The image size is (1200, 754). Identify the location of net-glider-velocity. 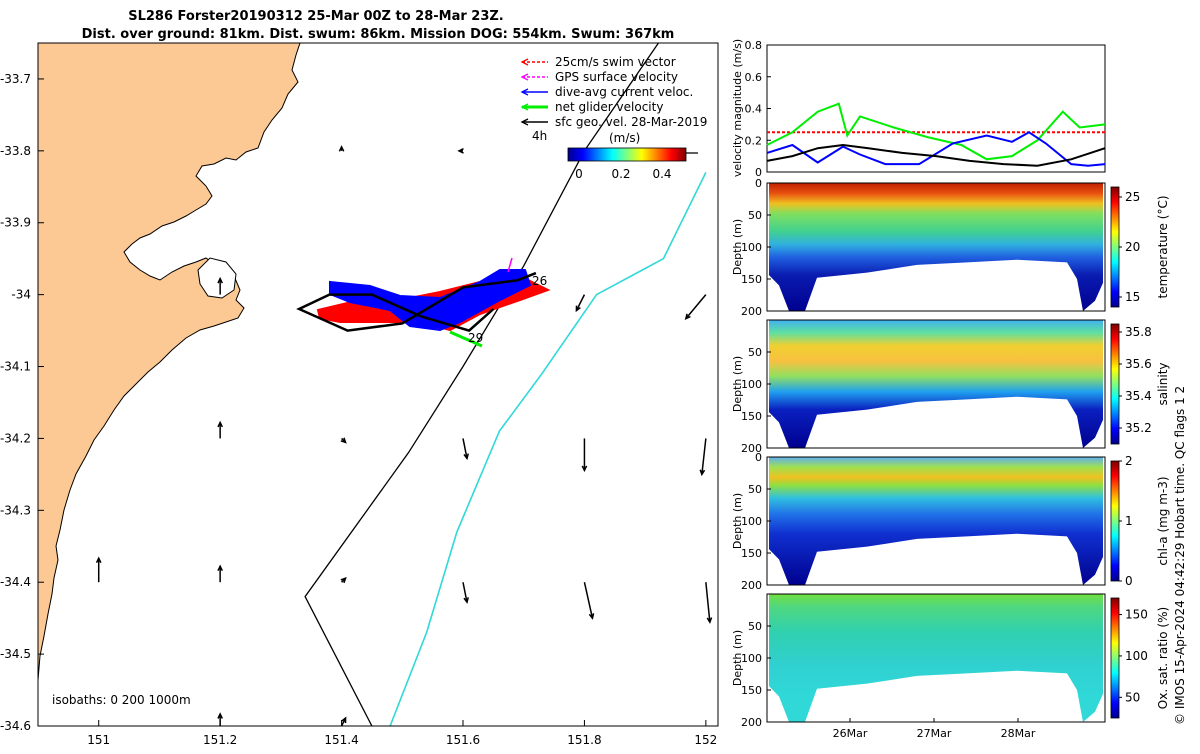
(466, 339).